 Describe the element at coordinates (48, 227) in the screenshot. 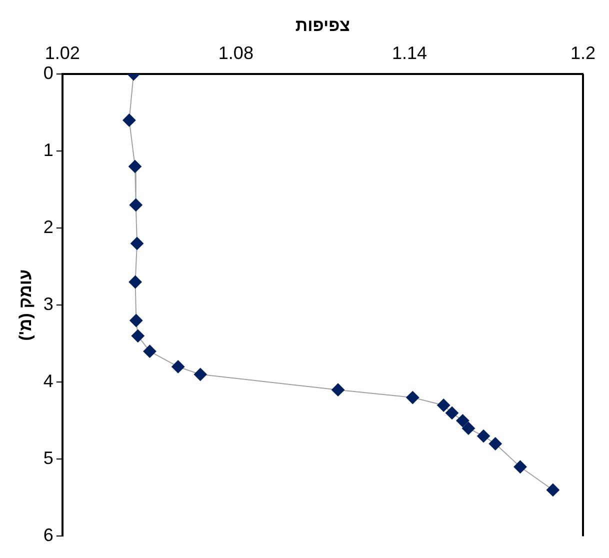

I see `y-tick-label: 2` at that location.